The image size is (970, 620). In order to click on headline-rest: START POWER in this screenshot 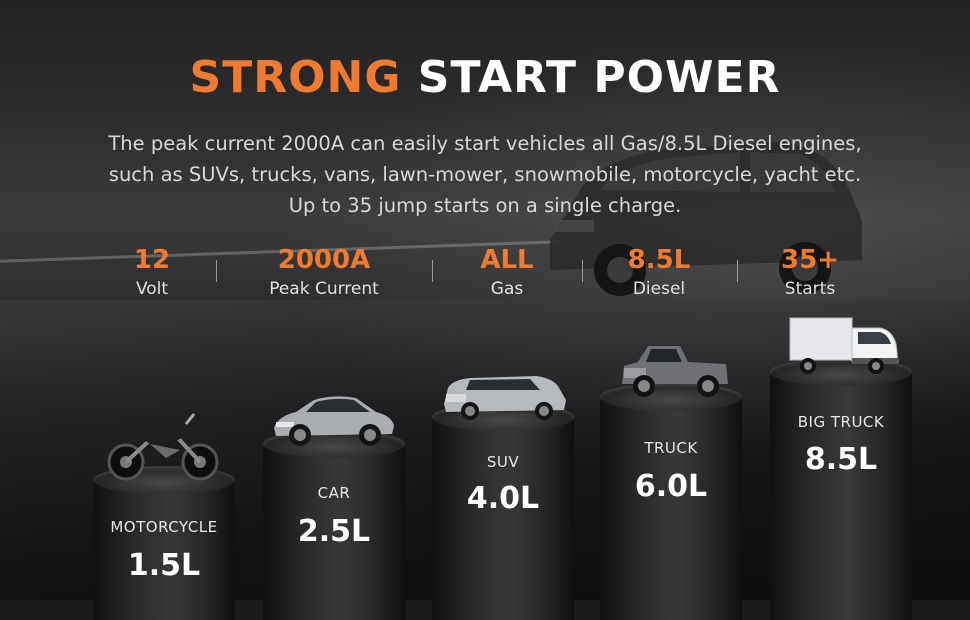, I will do `click(591, 77)`.